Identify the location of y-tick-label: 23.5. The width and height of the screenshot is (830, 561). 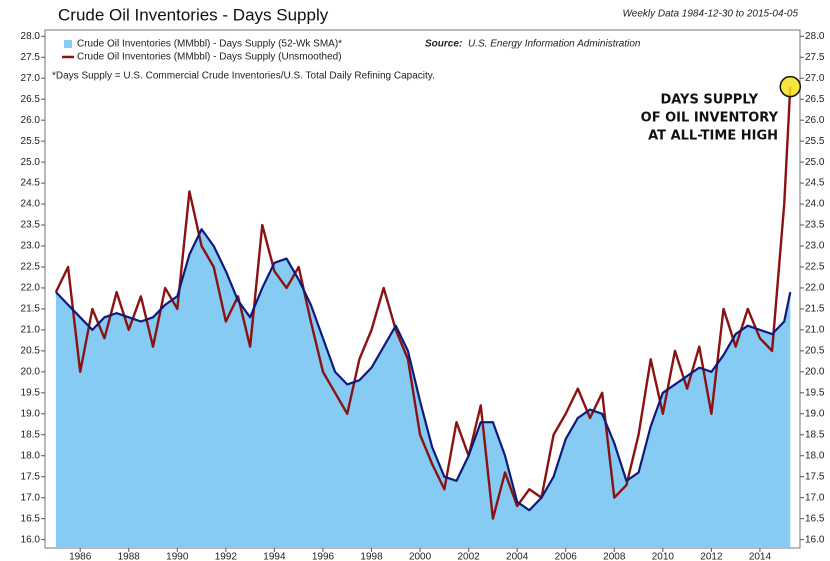
(31, 225).